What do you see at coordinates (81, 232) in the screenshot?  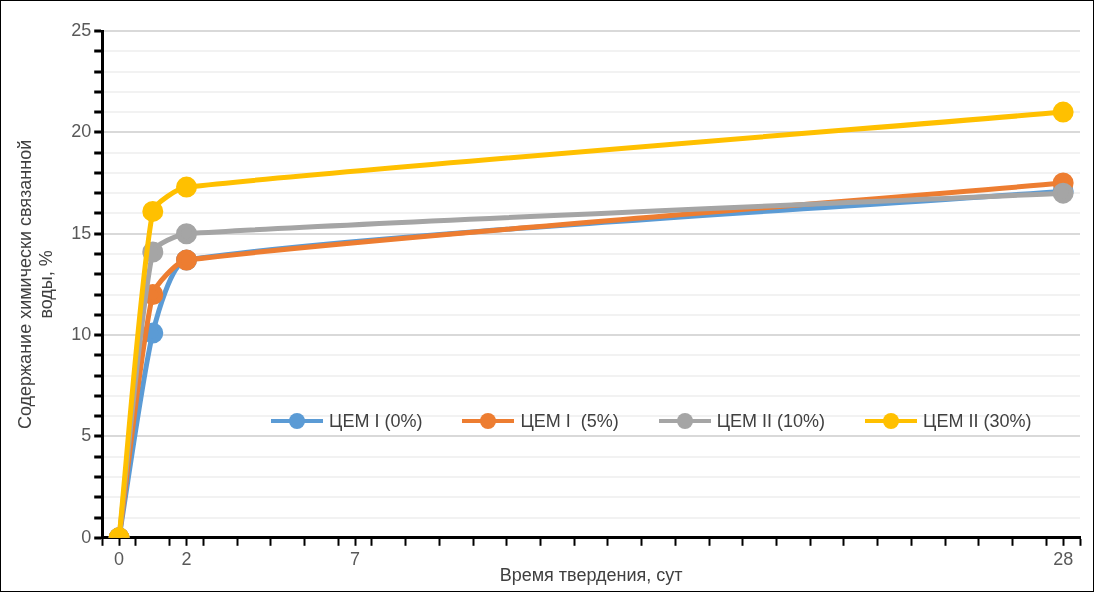 I see `y-tick-label: 15` at bounding box center [81, 232].